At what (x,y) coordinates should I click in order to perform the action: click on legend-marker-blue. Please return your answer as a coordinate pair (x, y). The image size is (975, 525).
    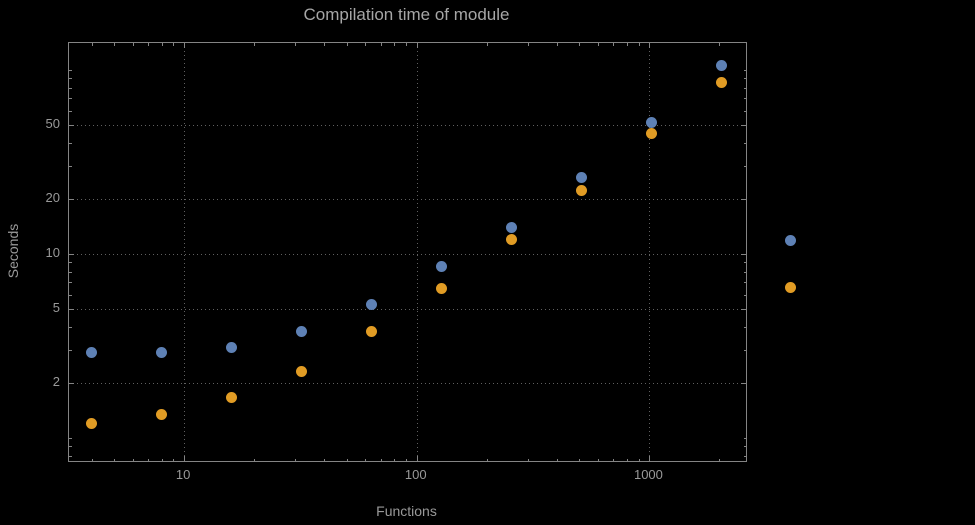
    Looking at the image, I should click on (790, 240).